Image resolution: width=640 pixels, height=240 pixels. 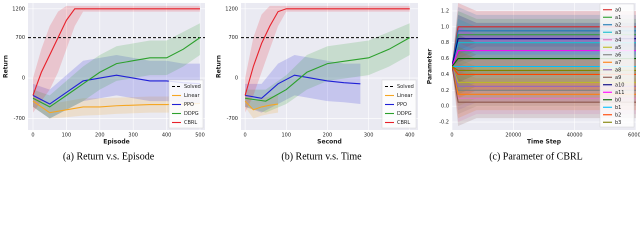 I want to click on legend-label: a4, so click(x=618, y=40).